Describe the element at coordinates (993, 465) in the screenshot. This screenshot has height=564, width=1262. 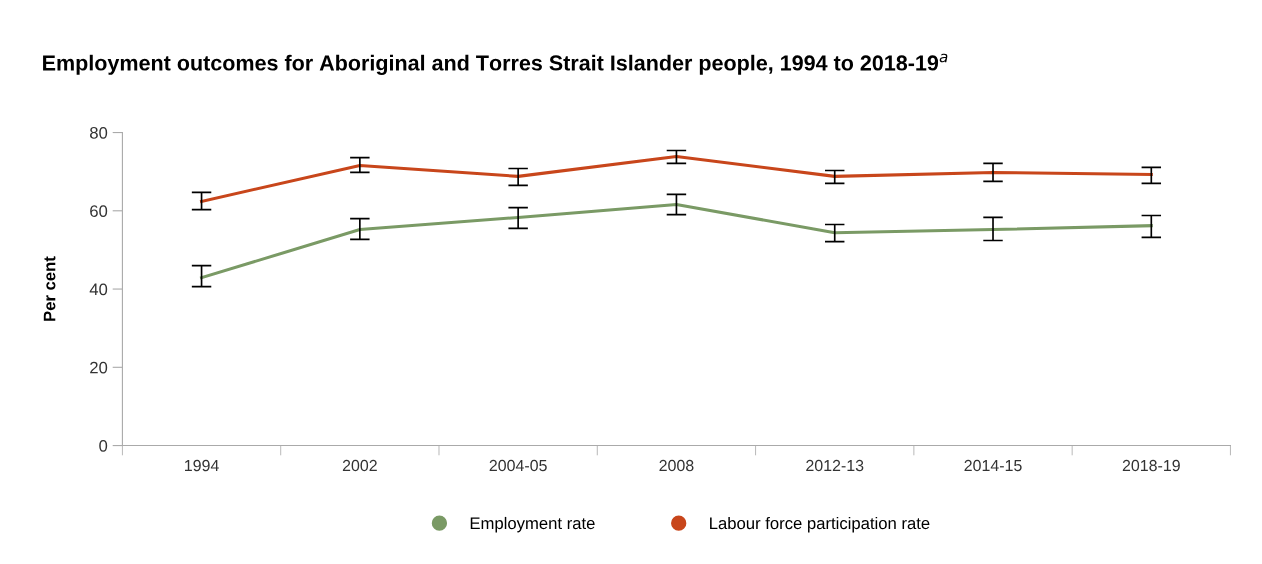
I see `x-tick-label: 2014-15` at that location.